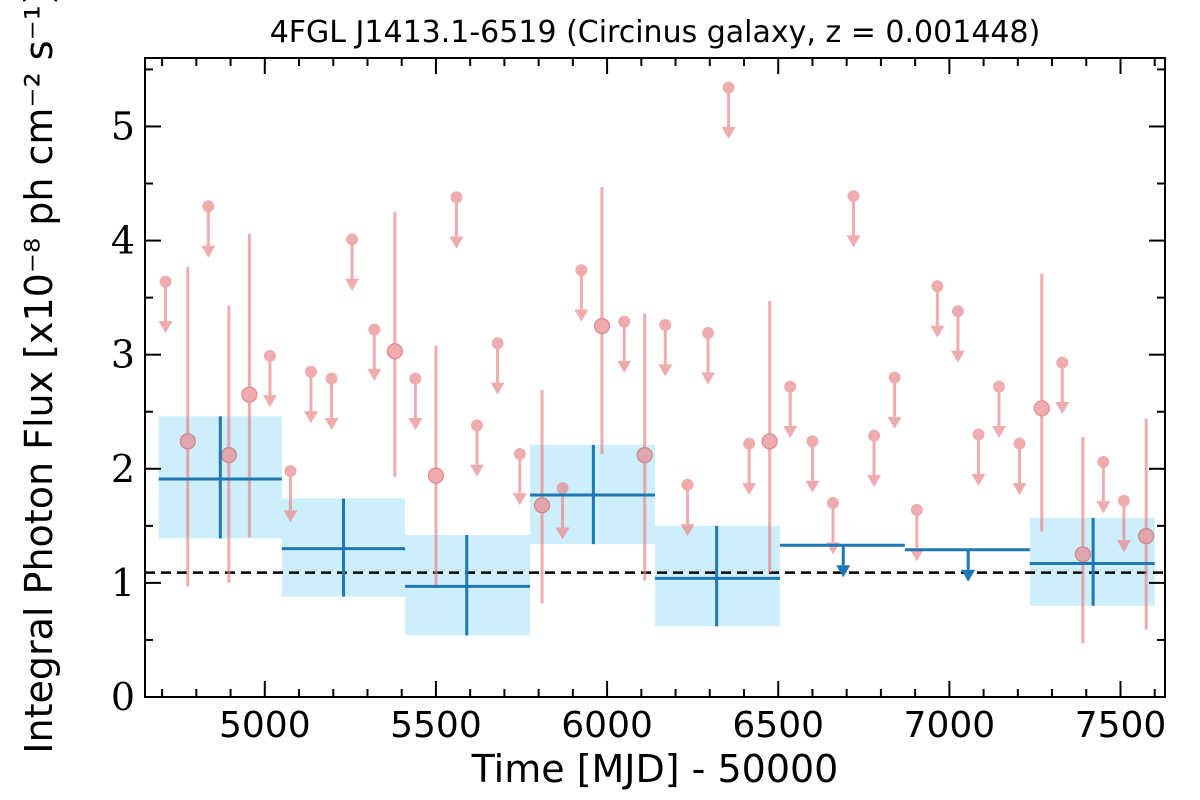  What do you see at coordinates (123, 126) in the screenshot?
I see `y-tick-label: 5` at bounding box center [123, 126].